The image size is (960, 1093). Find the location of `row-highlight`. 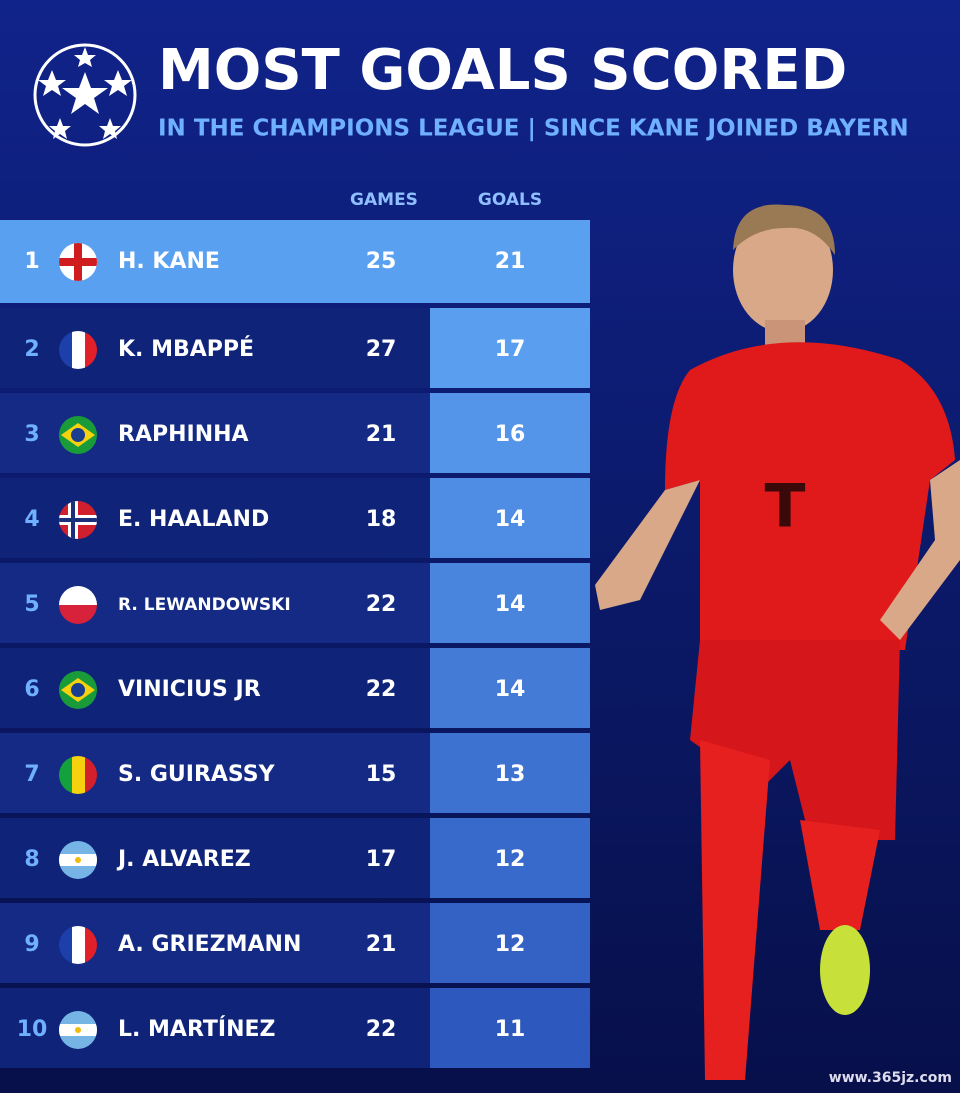

row-highlight is located at coordinates (295, 261).